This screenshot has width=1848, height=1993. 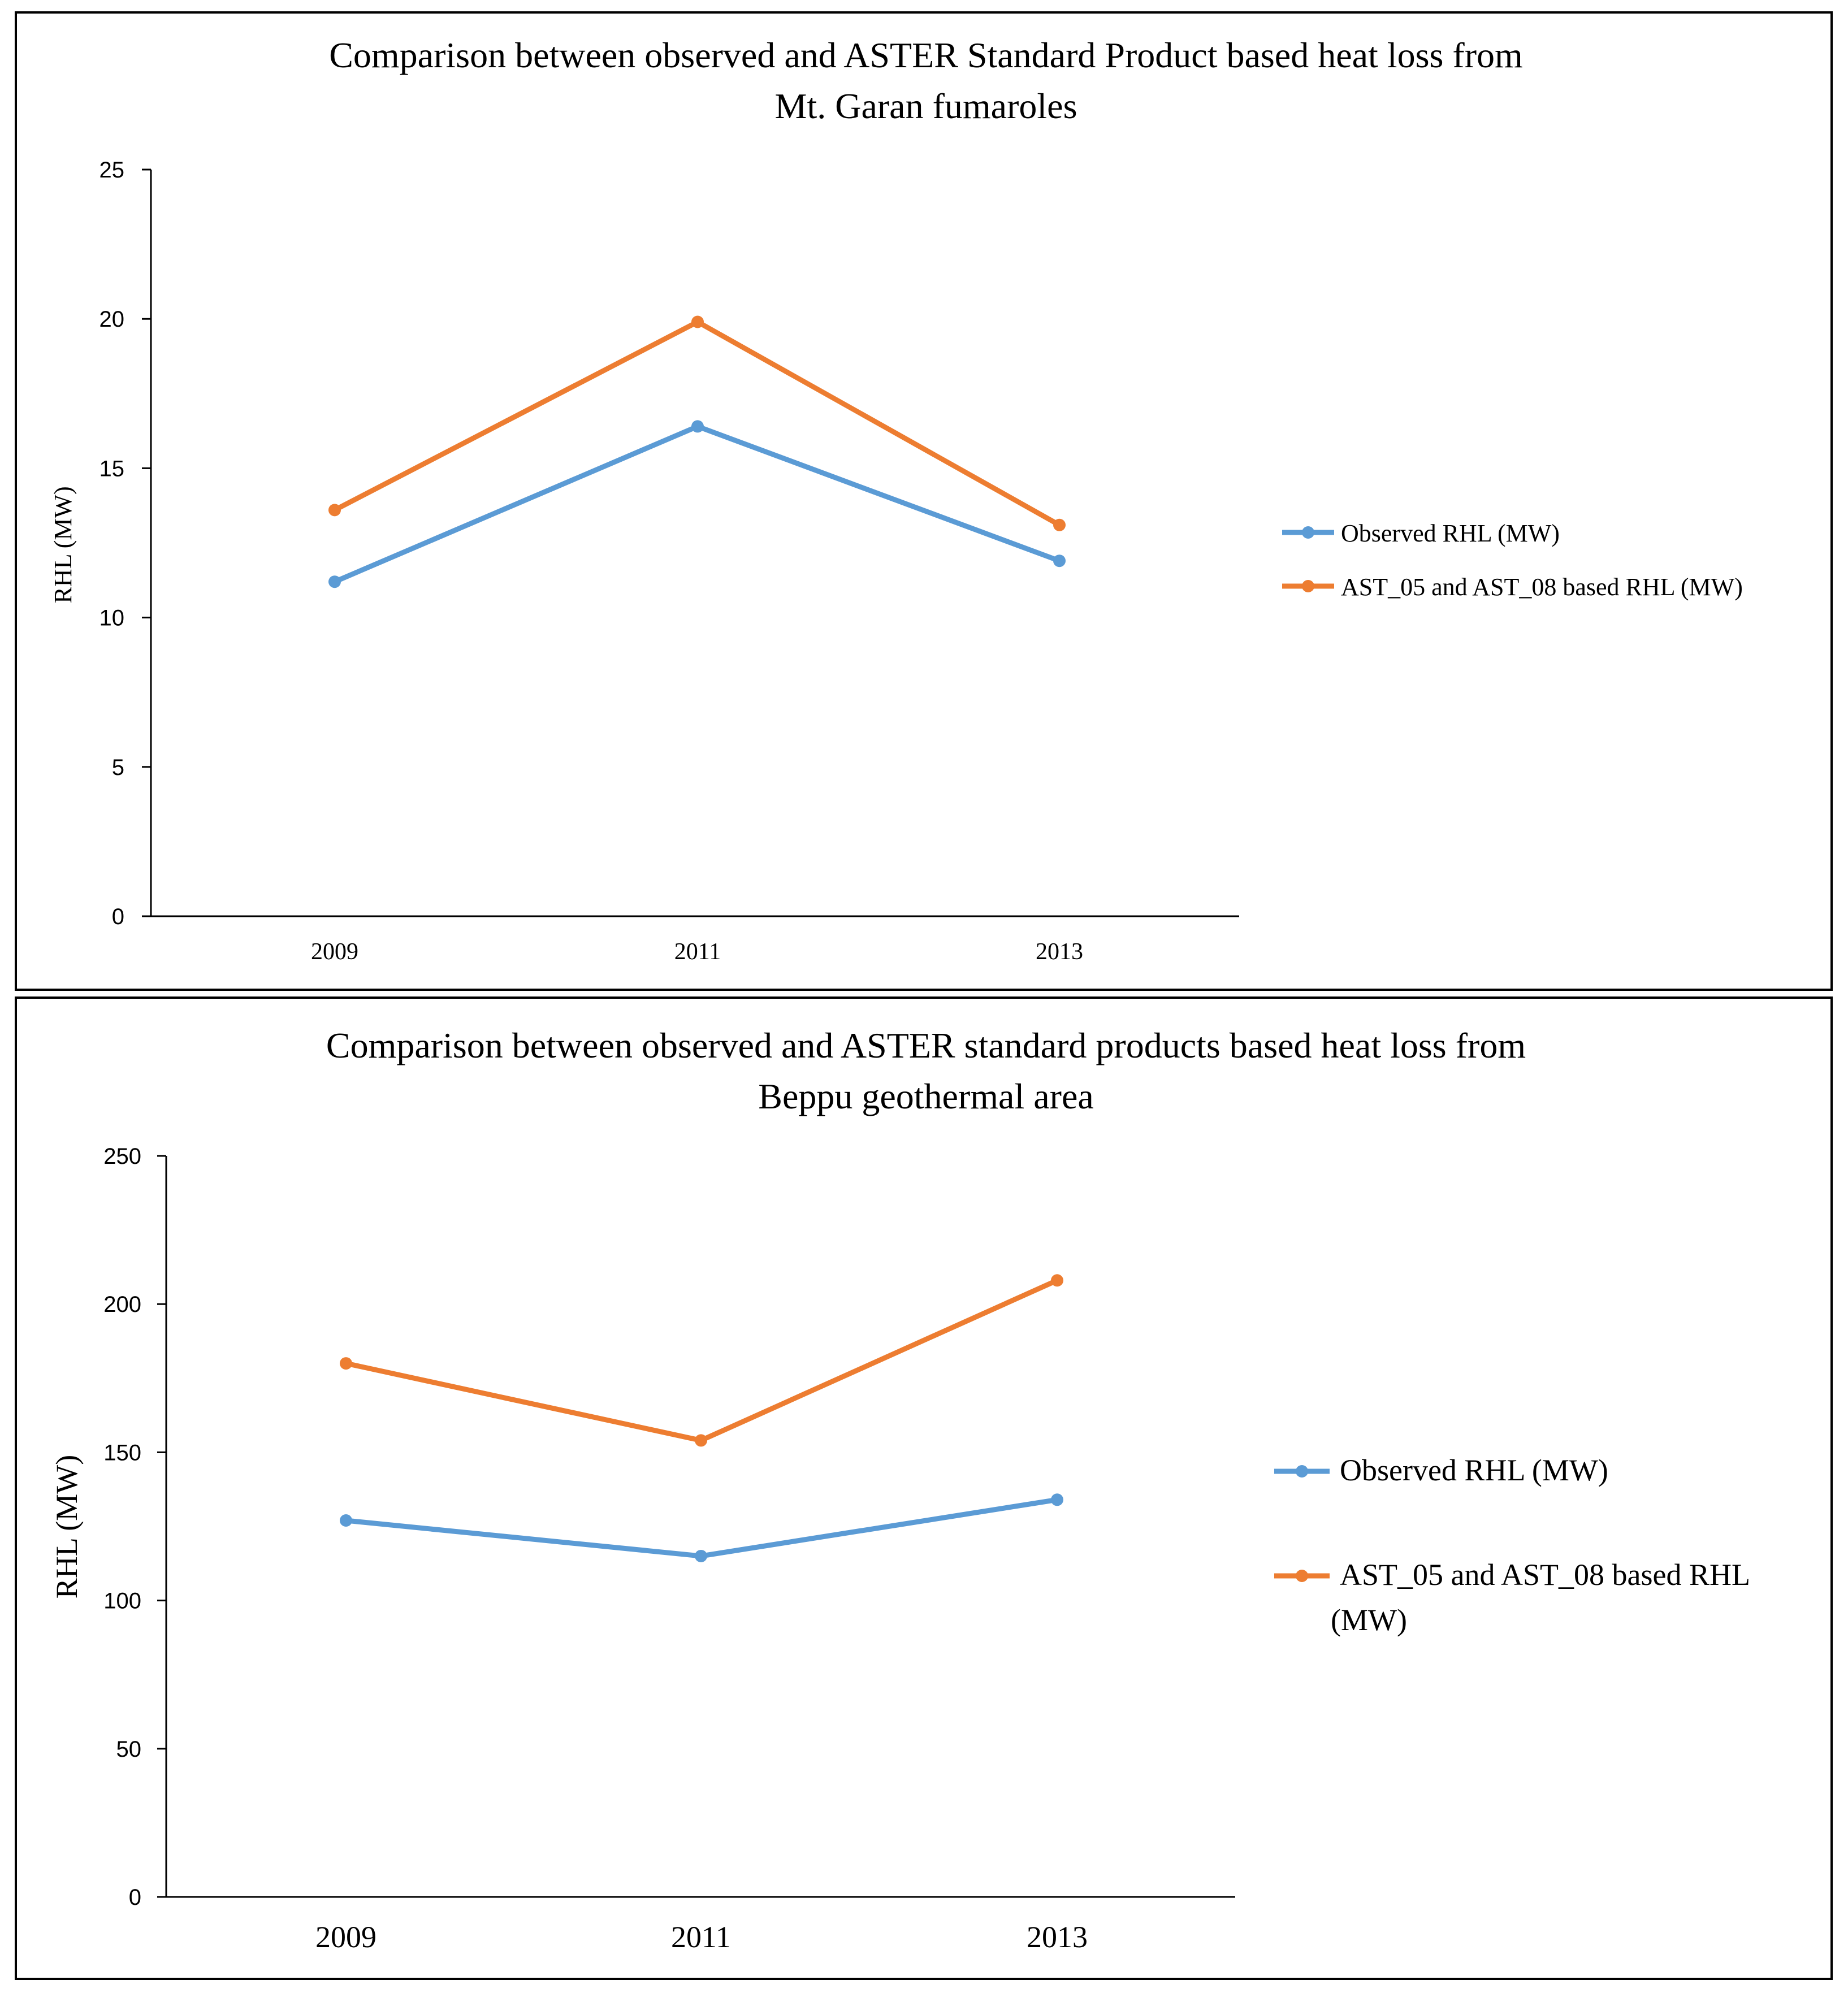 What do you see at coordinates (122, 1601) in the screenshot?
I see `y-tick-label: 100` at bounding box center [122, 1601].